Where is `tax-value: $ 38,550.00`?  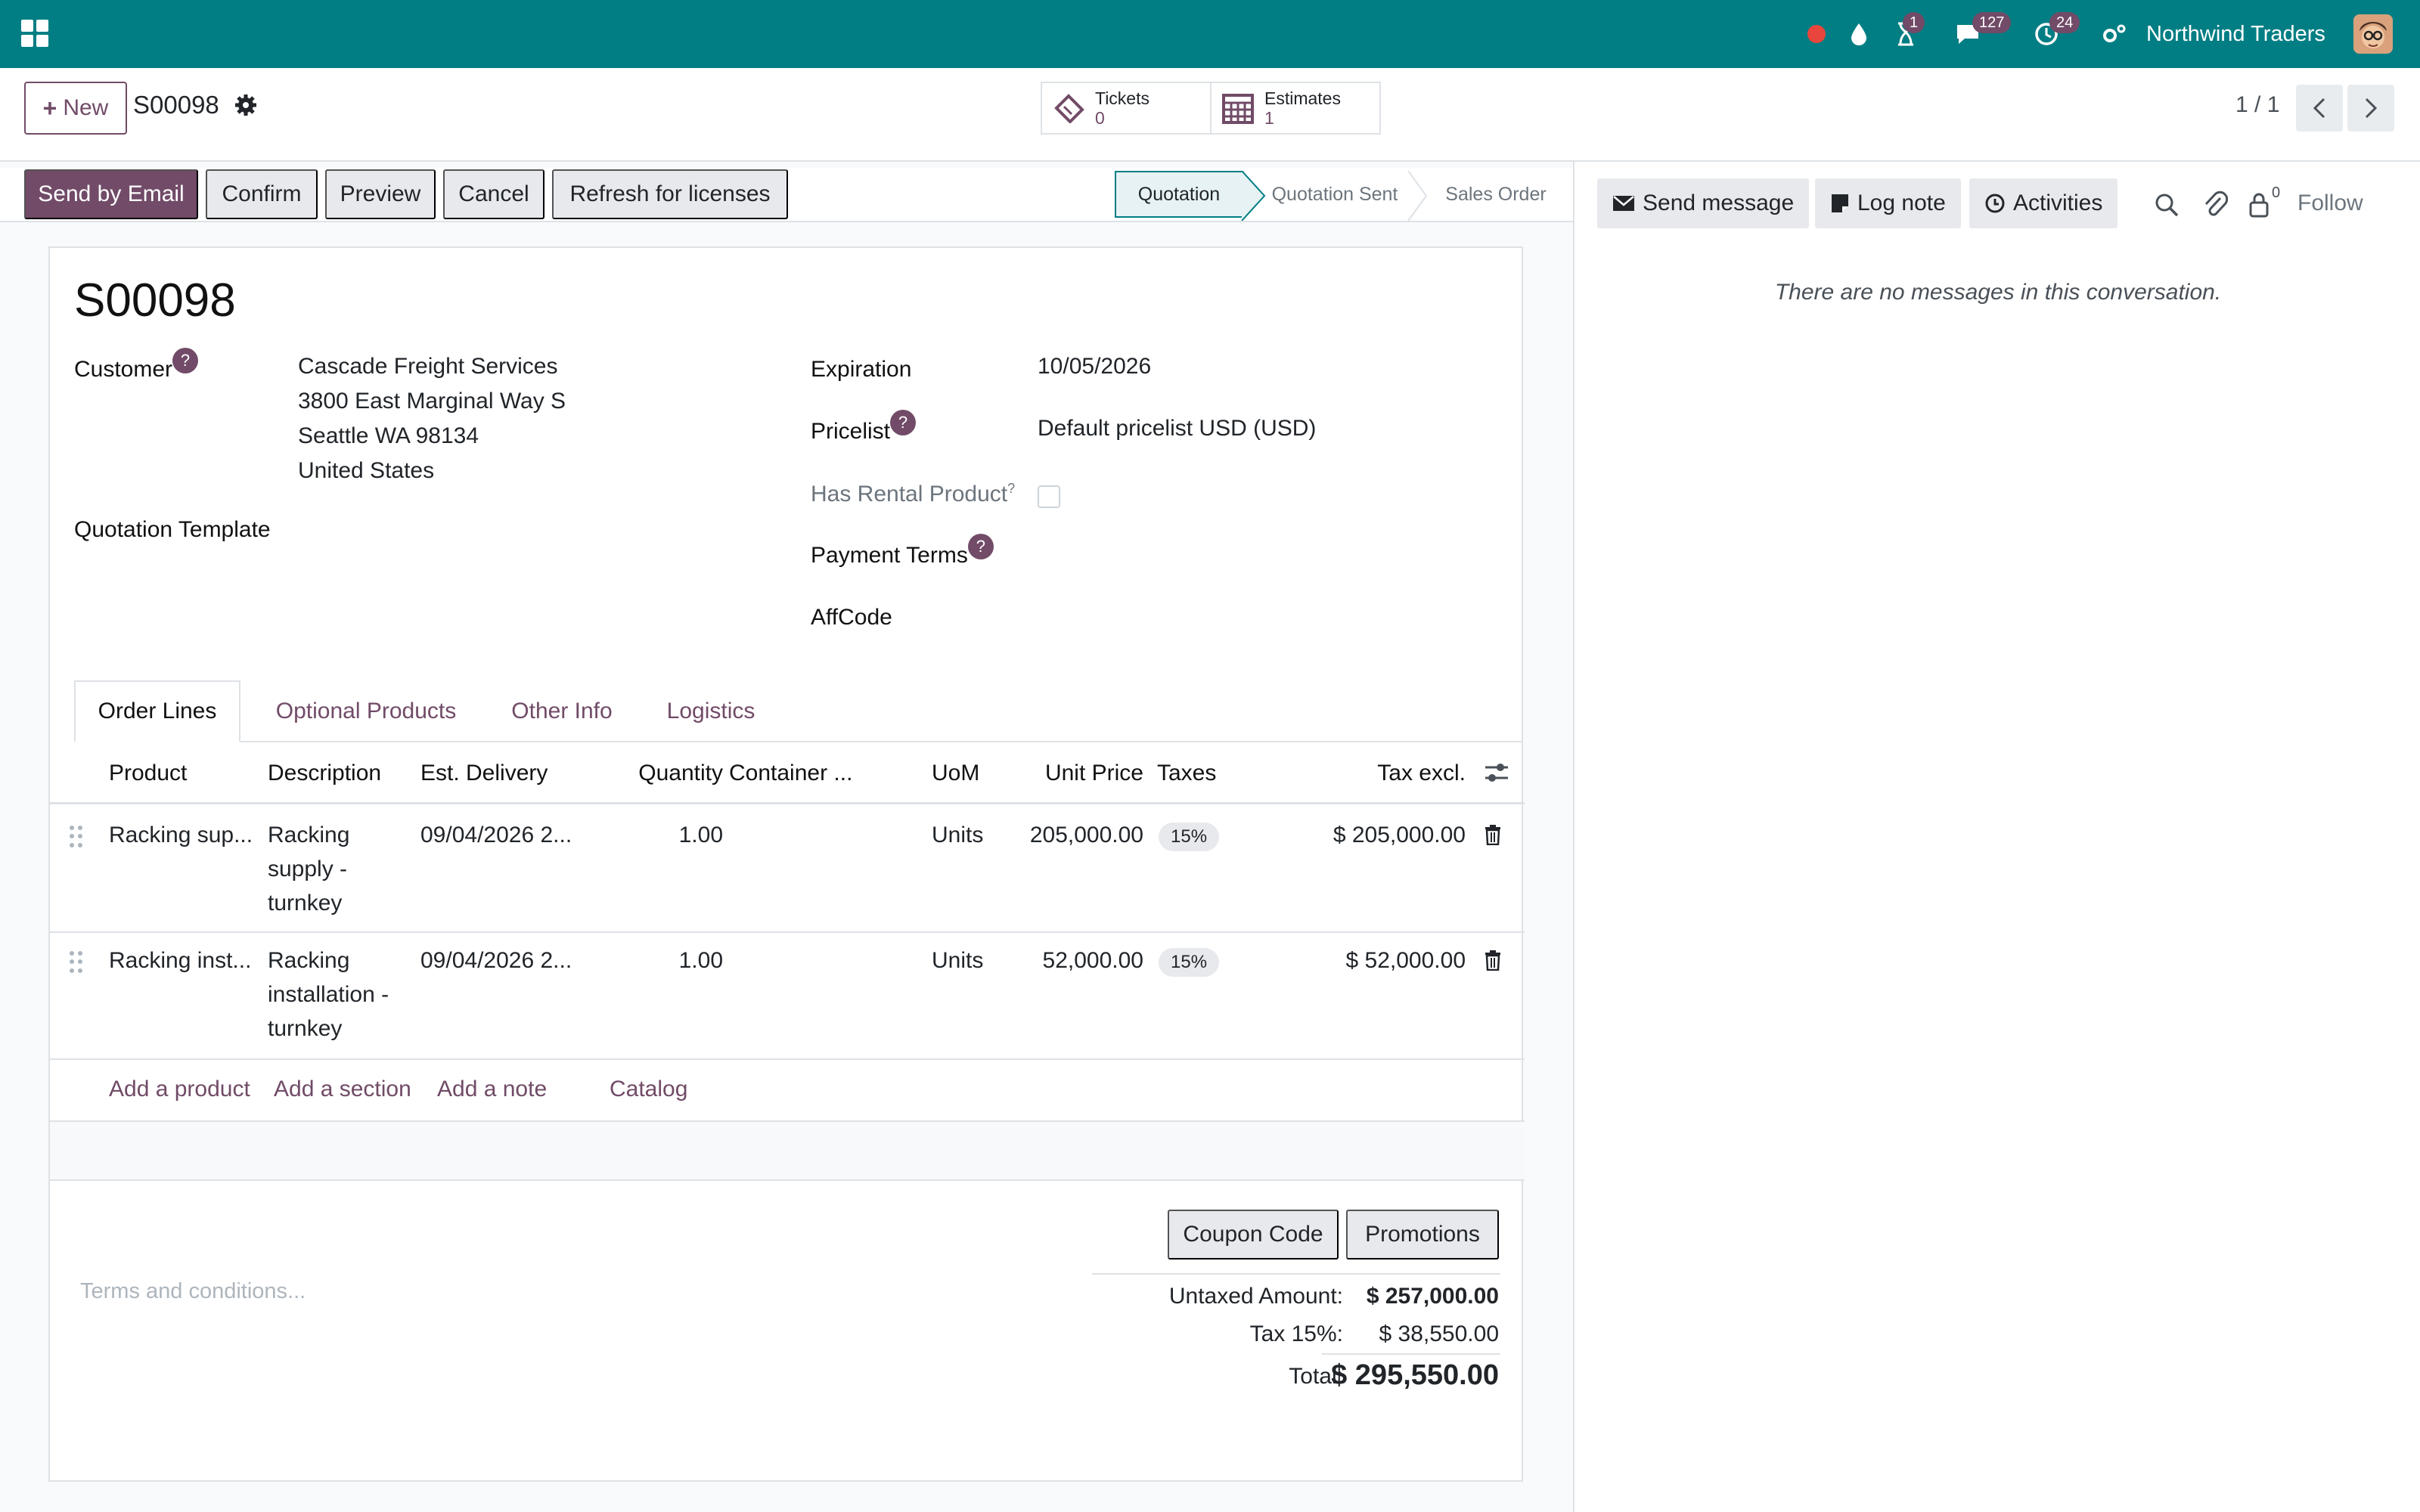
tax-value: $ 38,550.00 is located at coordinates (1439, 1333).